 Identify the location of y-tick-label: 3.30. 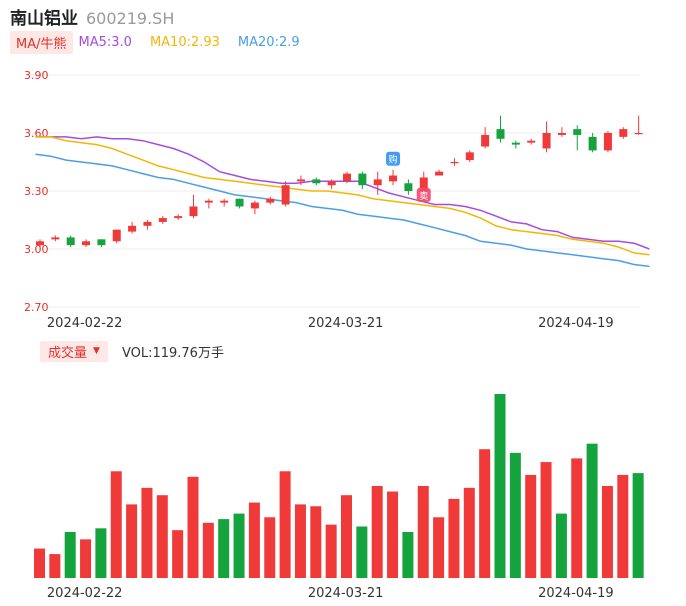
(36, 191).